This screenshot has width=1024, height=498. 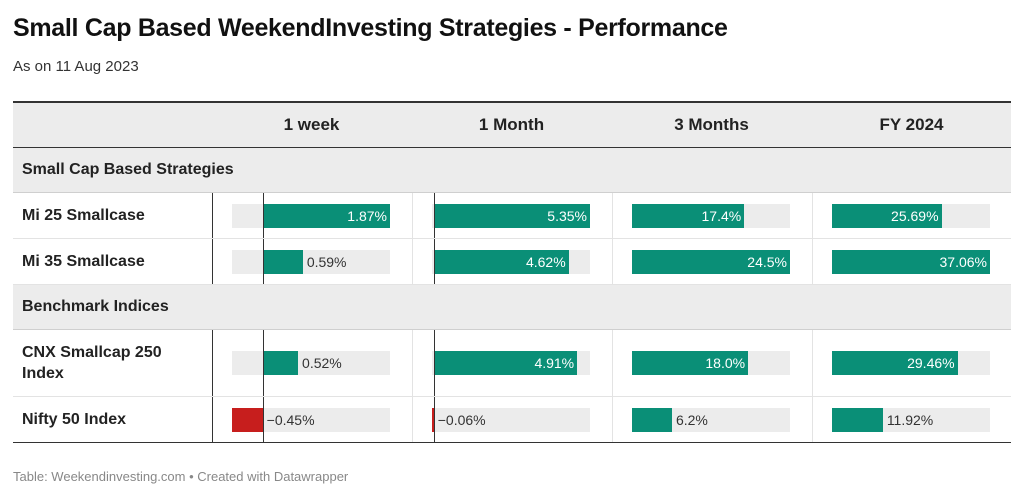 I want to click on row-label: Mi 35 Smallcase, so click(x=83, y=261).